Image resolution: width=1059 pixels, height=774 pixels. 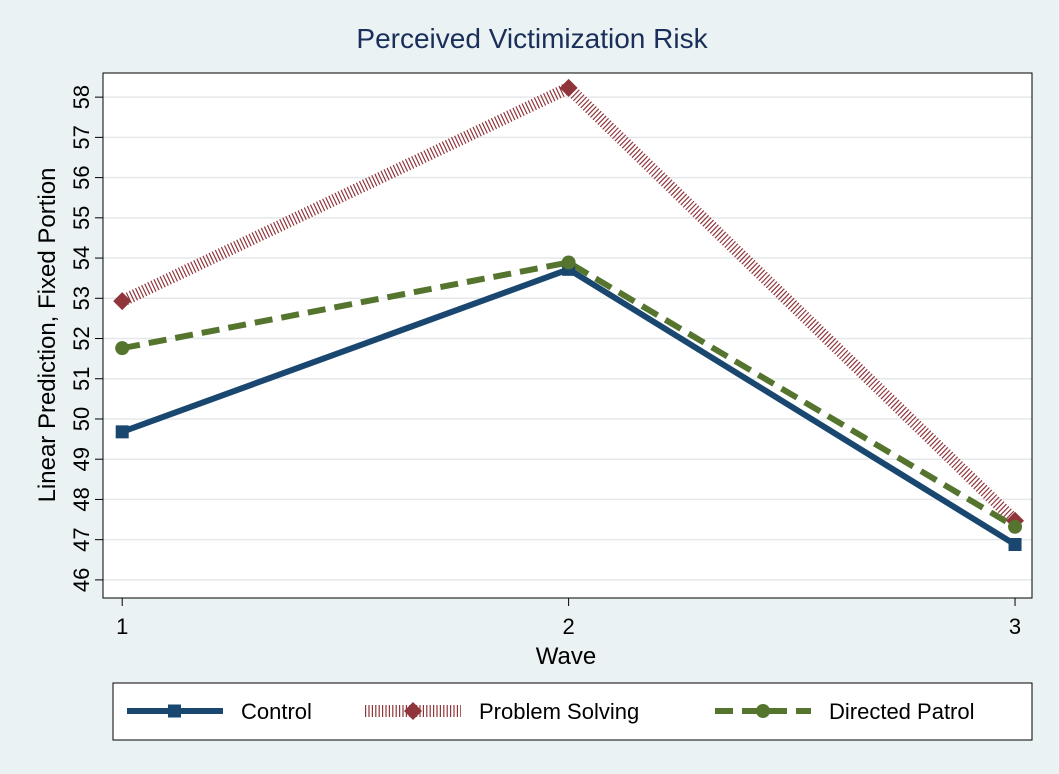 I want to click on y-tick-label: 51, so click(x=81, y=379).